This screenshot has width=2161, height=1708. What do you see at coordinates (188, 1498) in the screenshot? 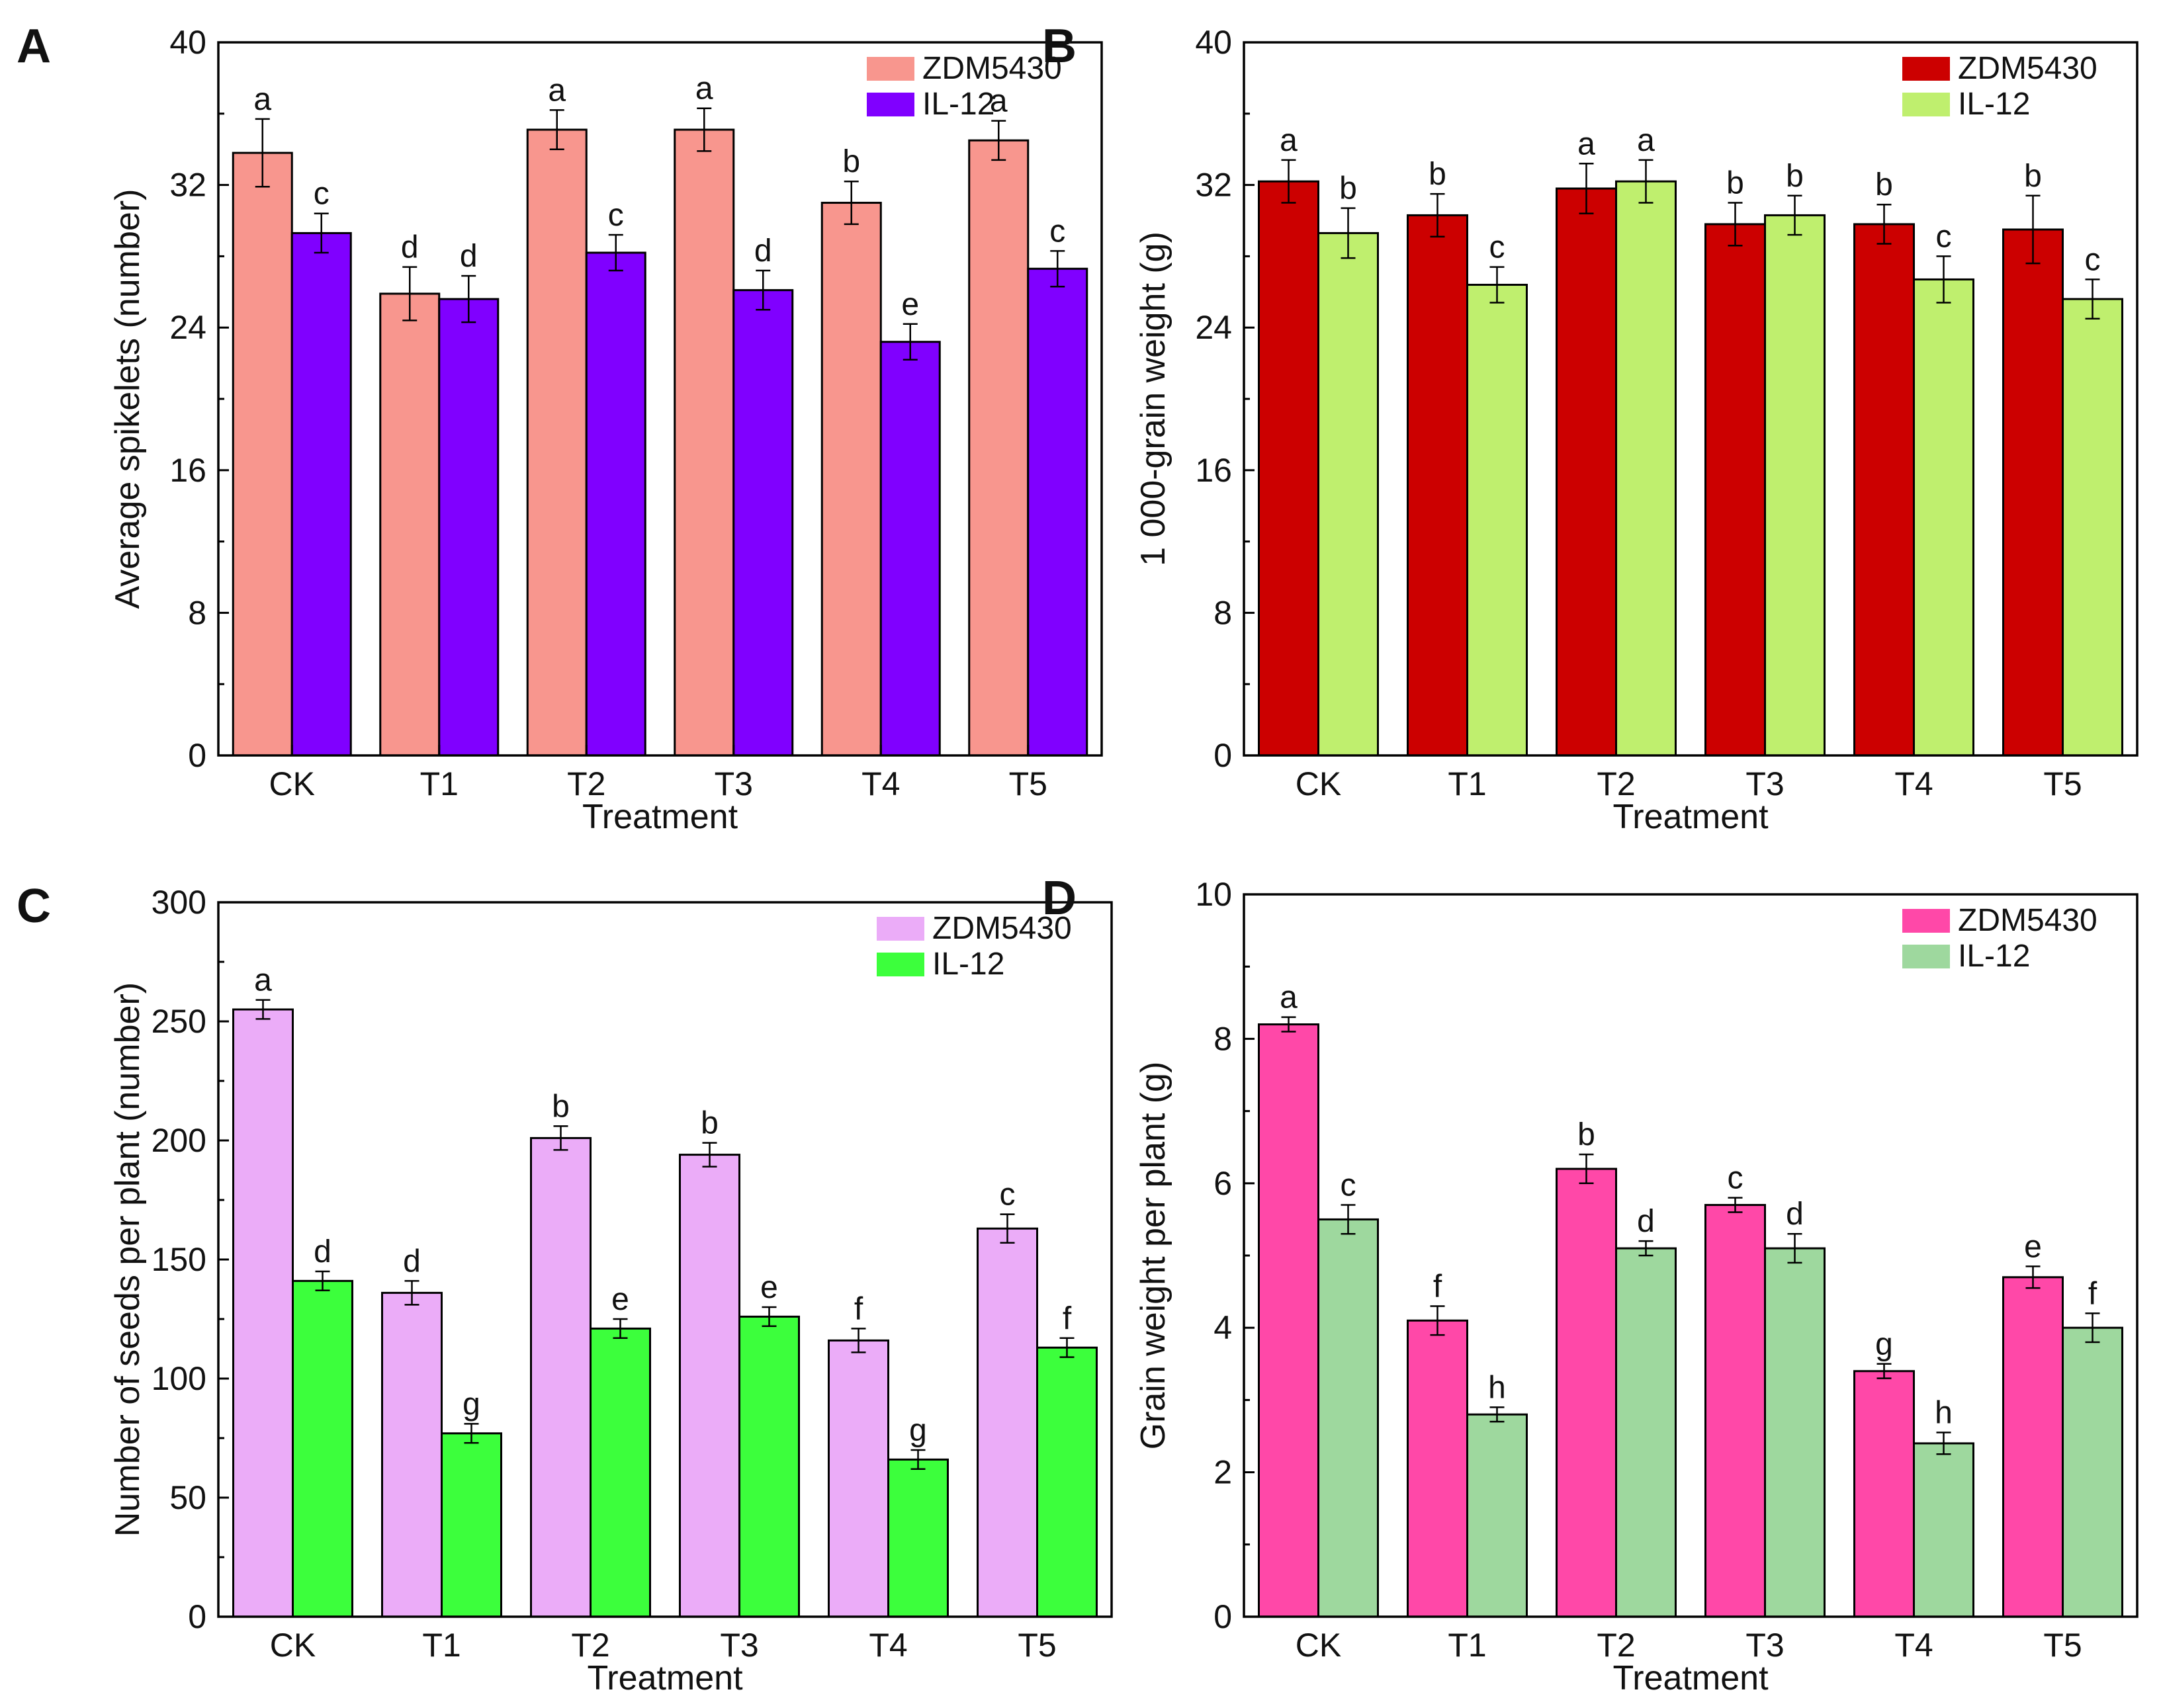
I see `y-tick-label: 50` at bounding box center [188, 1498].